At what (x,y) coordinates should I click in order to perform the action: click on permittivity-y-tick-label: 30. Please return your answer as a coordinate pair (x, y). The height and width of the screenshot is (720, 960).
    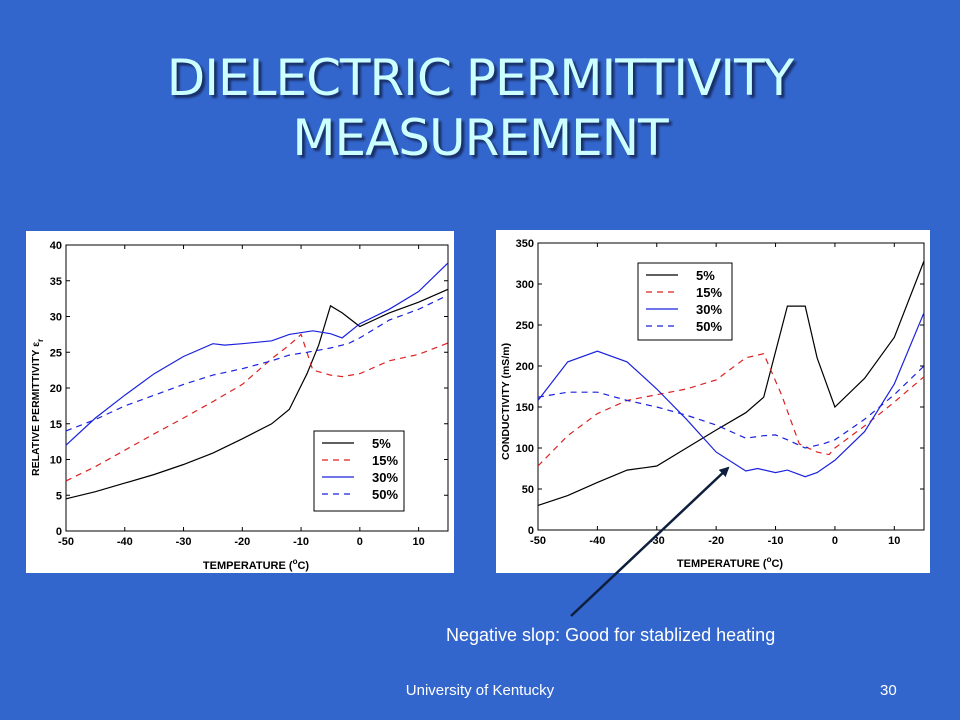
    Looking at the image, I should click on (56, 318).